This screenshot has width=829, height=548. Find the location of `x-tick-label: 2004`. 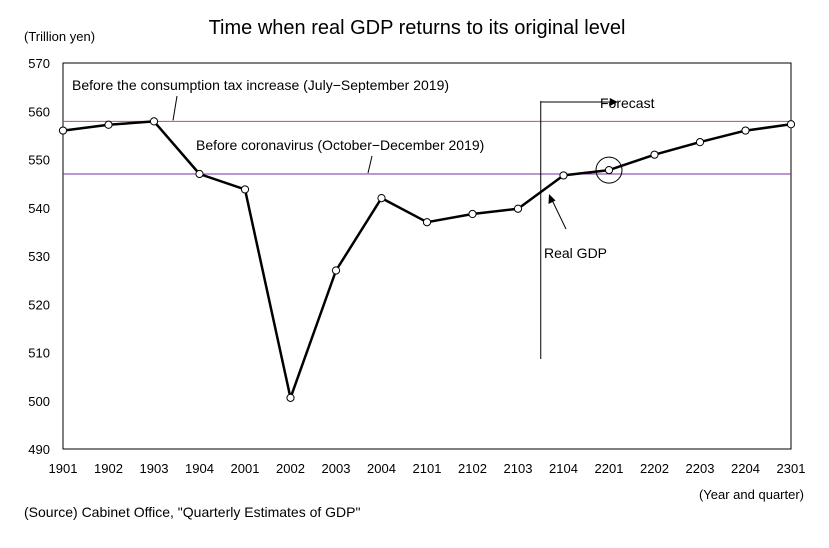

x-tick-label: 2004 is located at coordinates (381, 468).